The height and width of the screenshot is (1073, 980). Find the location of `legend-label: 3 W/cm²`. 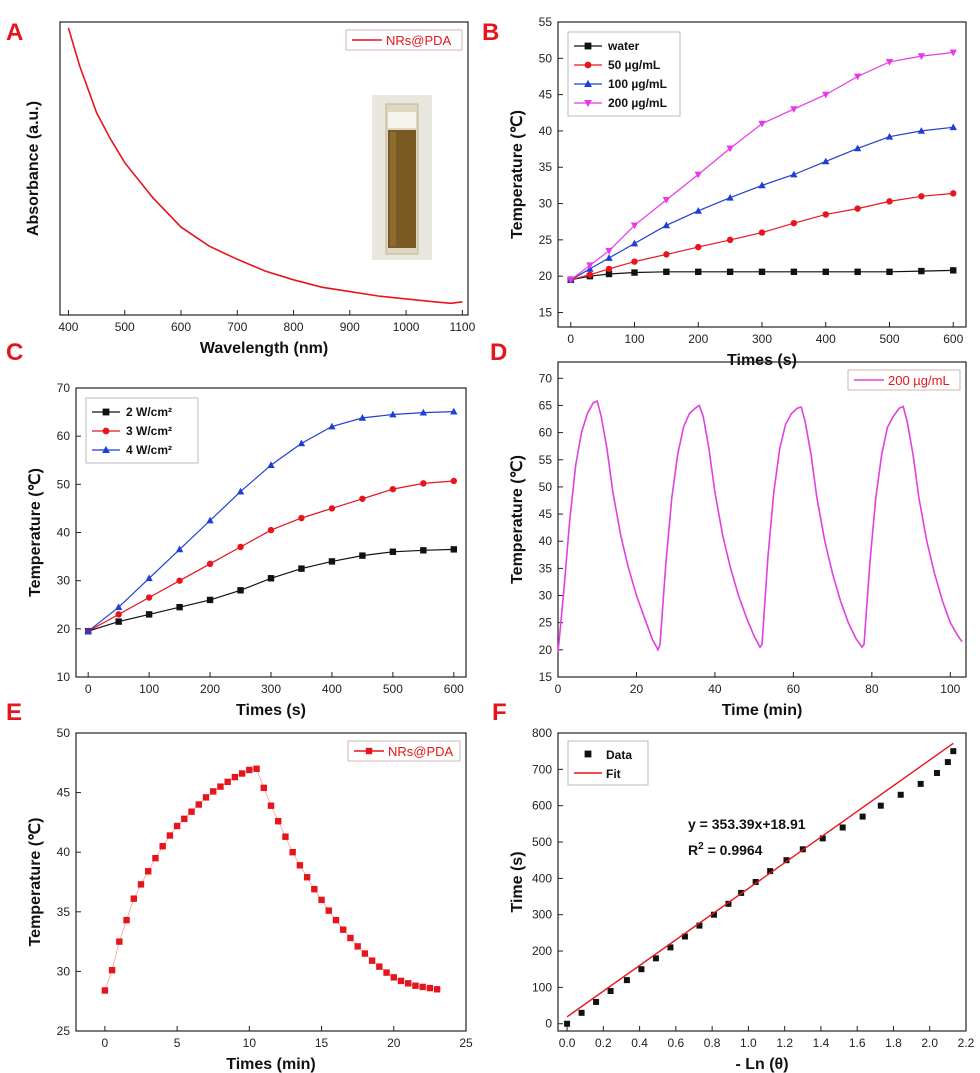

legend-label: 3 W/cm² is located at coordinates (149, 431).